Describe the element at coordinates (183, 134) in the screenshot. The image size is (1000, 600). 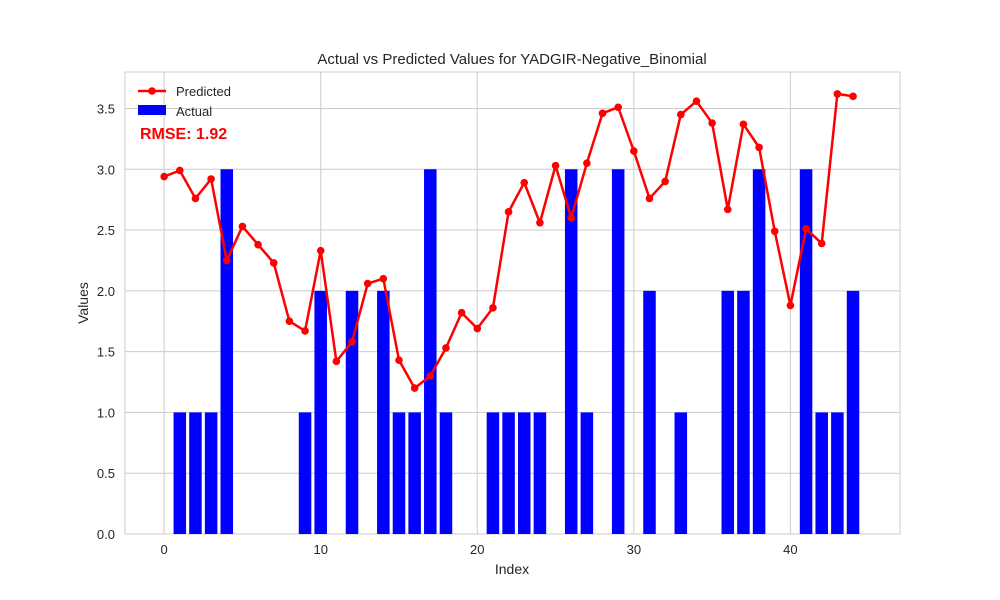
I see `rmse-annotation: RMSE: 1.92` at that location.